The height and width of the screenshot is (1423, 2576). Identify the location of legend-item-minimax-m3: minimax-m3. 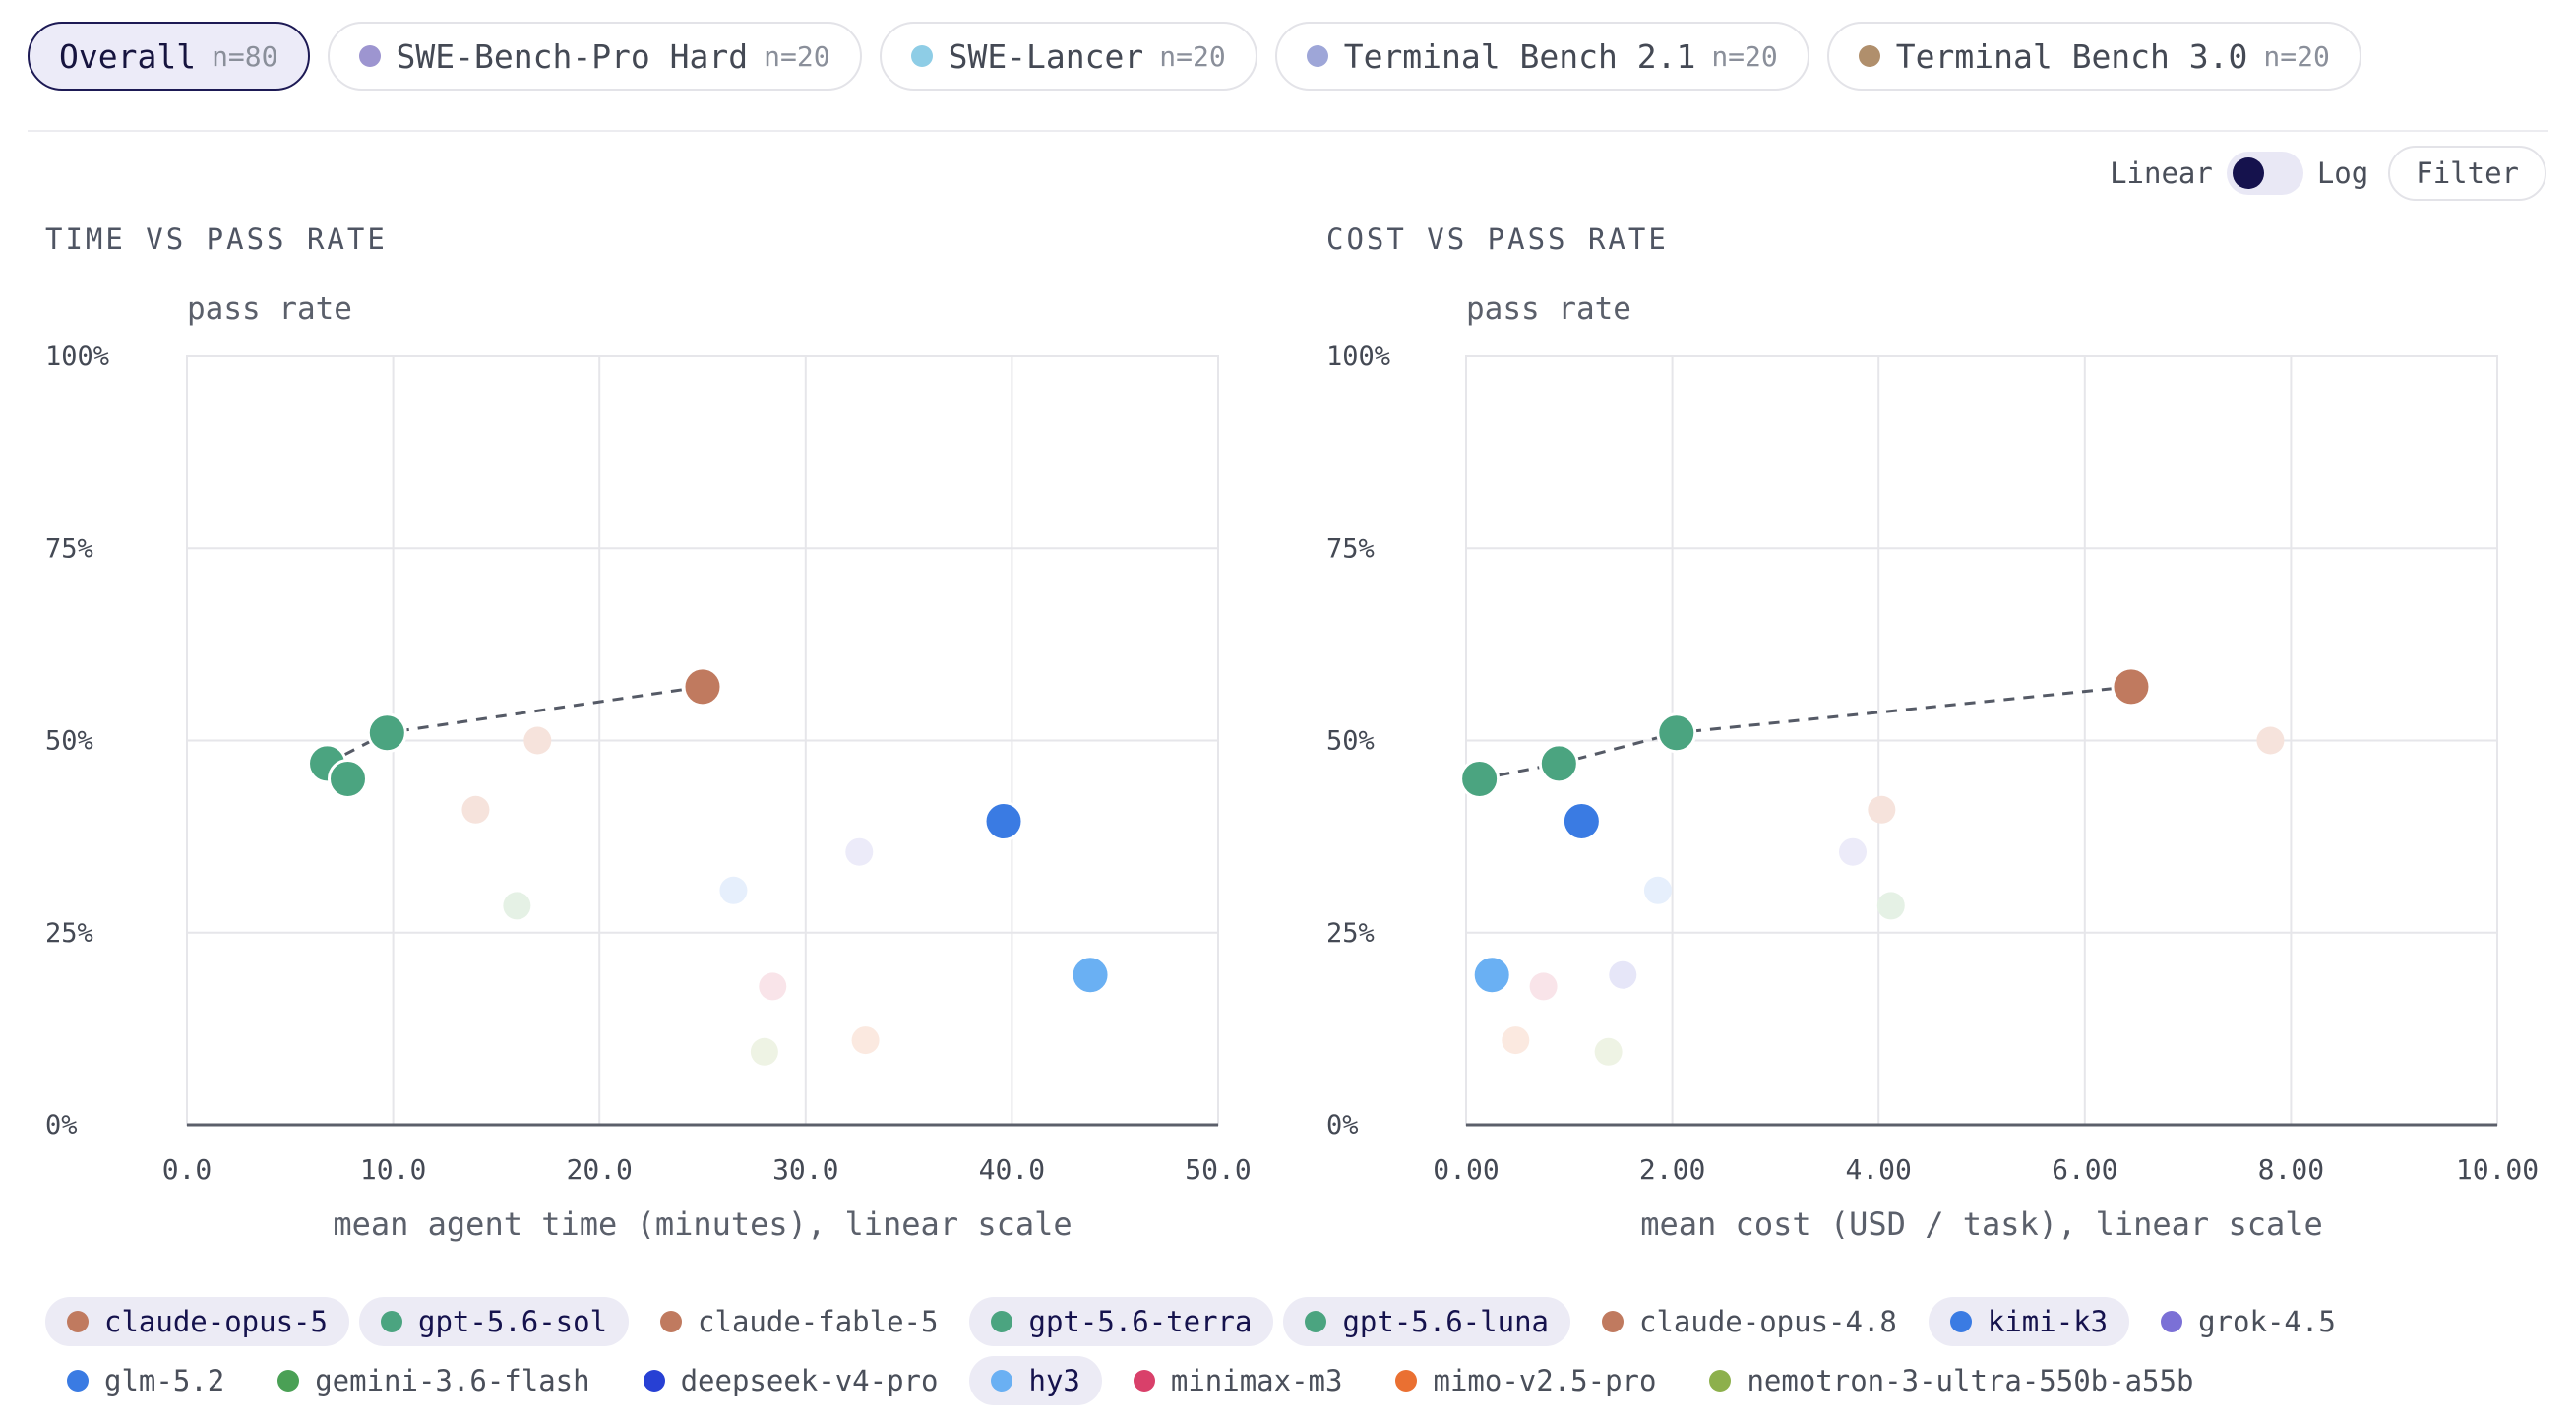
(1238, 1380).